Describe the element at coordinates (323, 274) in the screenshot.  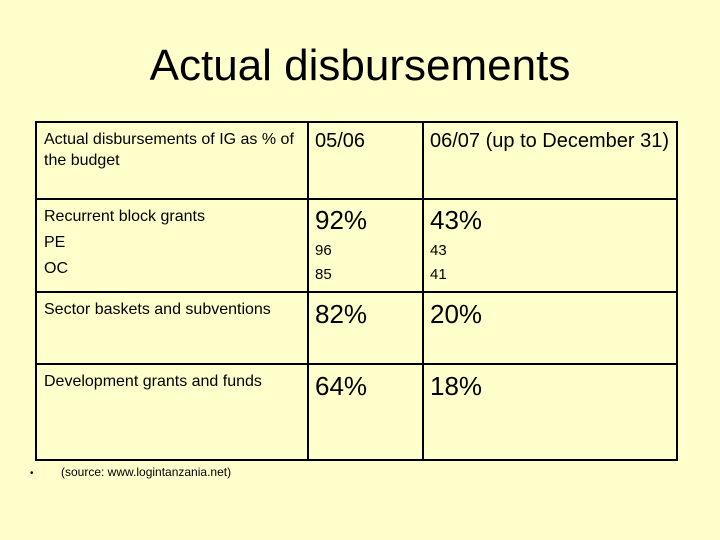
I see `oc-0506-value: 85` at that location.